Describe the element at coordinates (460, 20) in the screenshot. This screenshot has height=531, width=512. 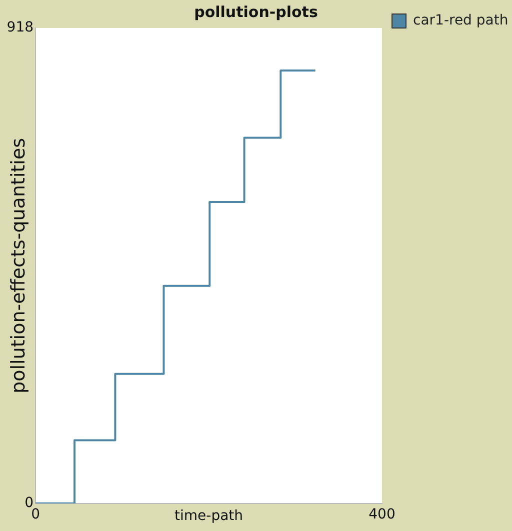
I see `legend-label: car1-red path` at that location.